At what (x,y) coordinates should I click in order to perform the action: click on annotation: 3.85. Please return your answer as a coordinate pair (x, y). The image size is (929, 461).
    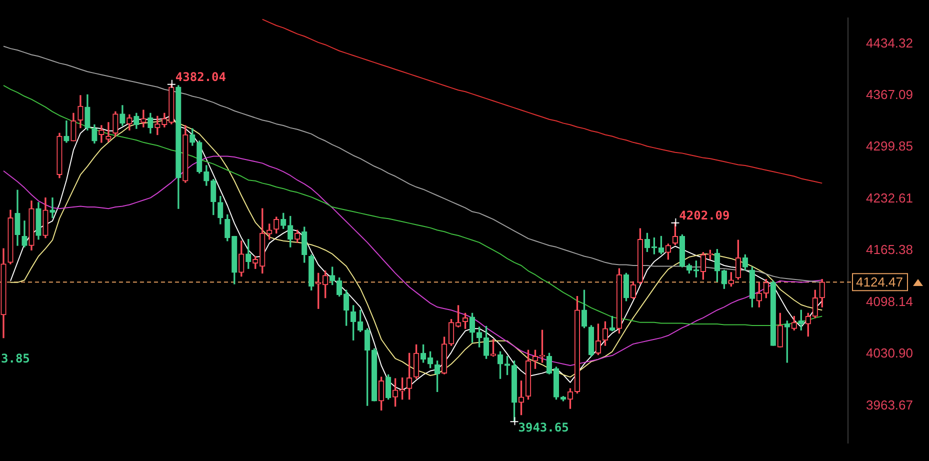
    Looking at the image, I should click on (15, 358).